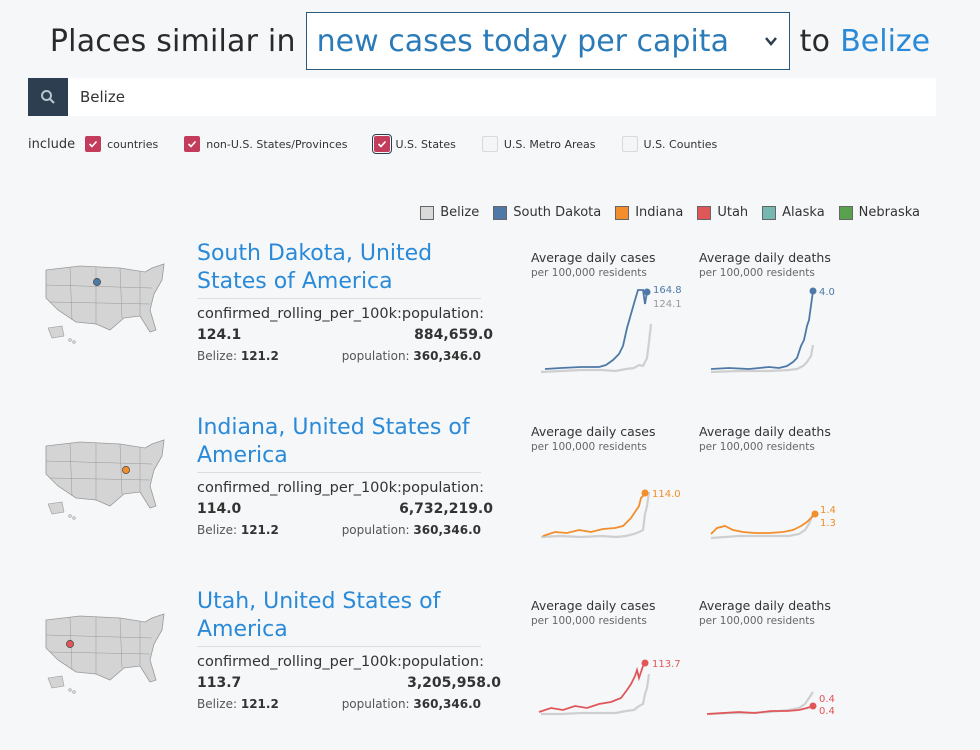 The width and height of the screenshot is (980, 750). Describe the element at coordinates (547, 41) in the screenshot. I see `metric-select: new cases today per capita` at that location.